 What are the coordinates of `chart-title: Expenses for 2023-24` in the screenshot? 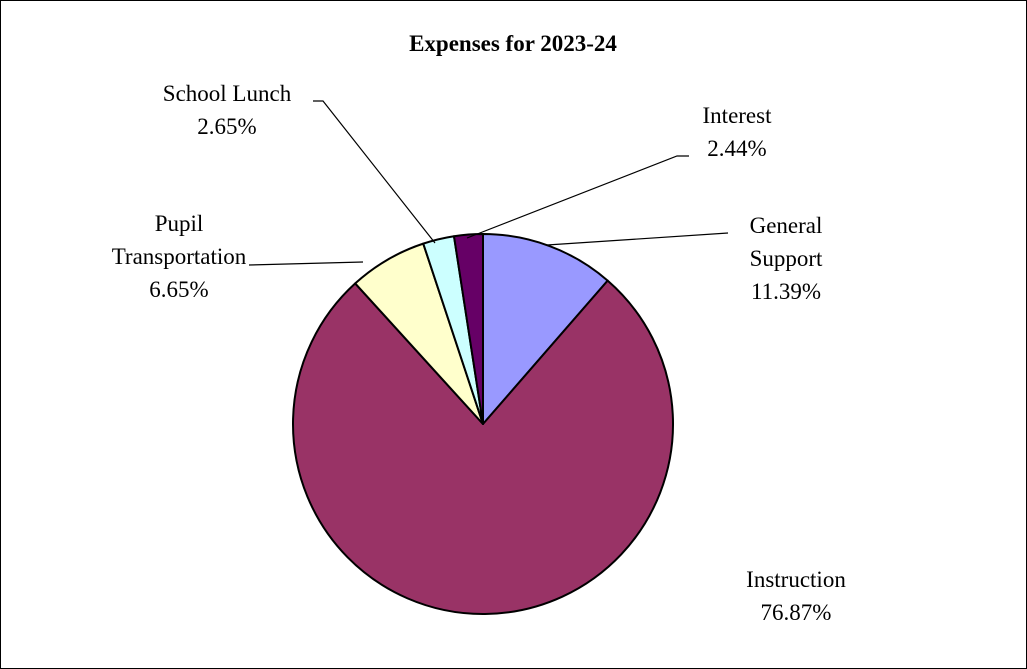 It's located at (513, 43).